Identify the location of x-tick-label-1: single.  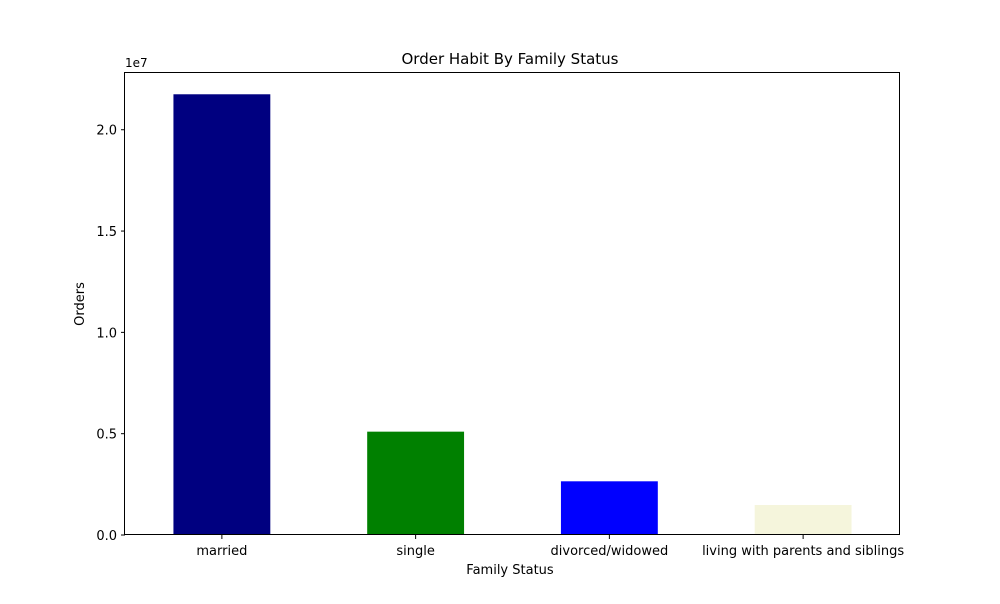
(415, 551).